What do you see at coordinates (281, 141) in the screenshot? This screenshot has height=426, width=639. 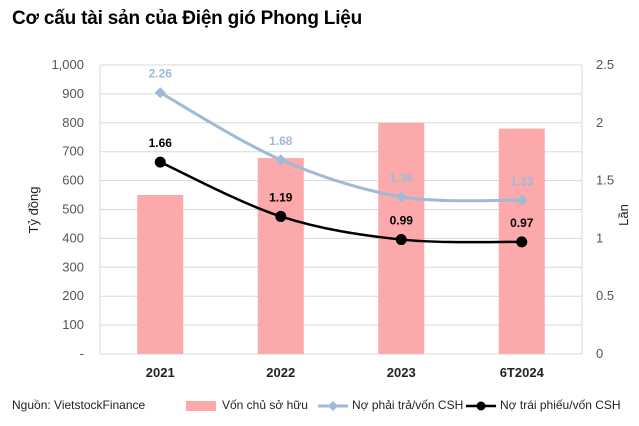 I see `data-label-no-phai-tra: 1.68` at bounding box center [281, 141].